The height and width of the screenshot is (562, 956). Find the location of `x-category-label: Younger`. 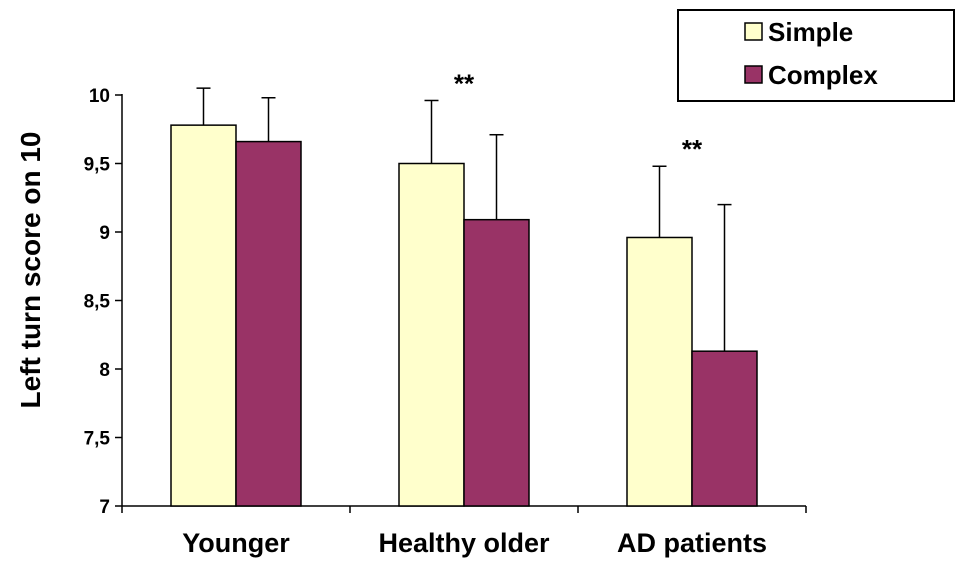

x-category-label: Younger is located at coordinates (236, 543).